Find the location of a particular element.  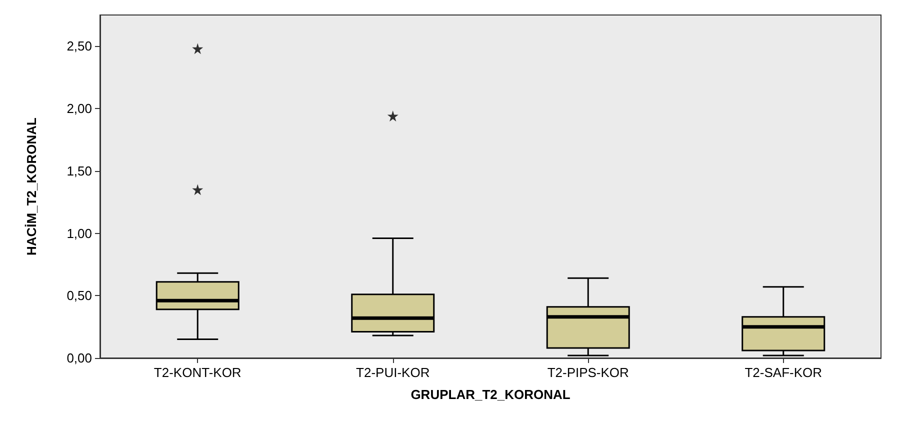

y-tick-label: 0,50 is located at coordinates (79, 296).